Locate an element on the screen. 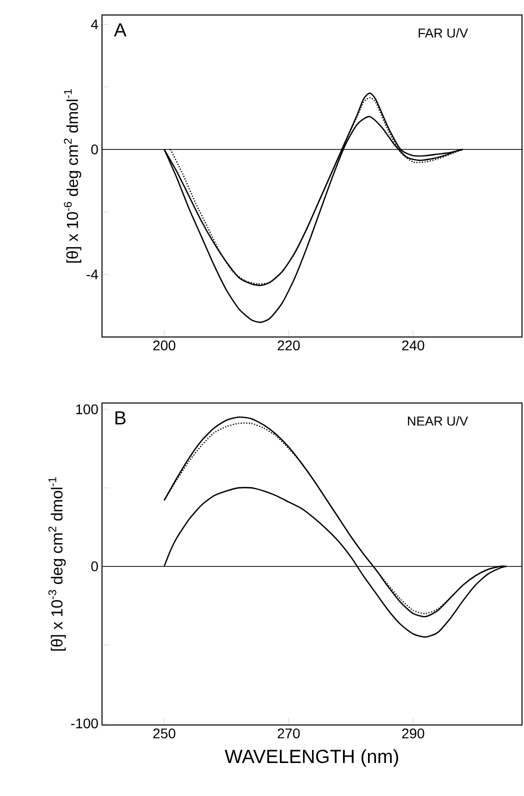 Image resolution: width=524 pixels, height=796 pixels. x-tick-label: 200 is located at coordinates (164, 345).